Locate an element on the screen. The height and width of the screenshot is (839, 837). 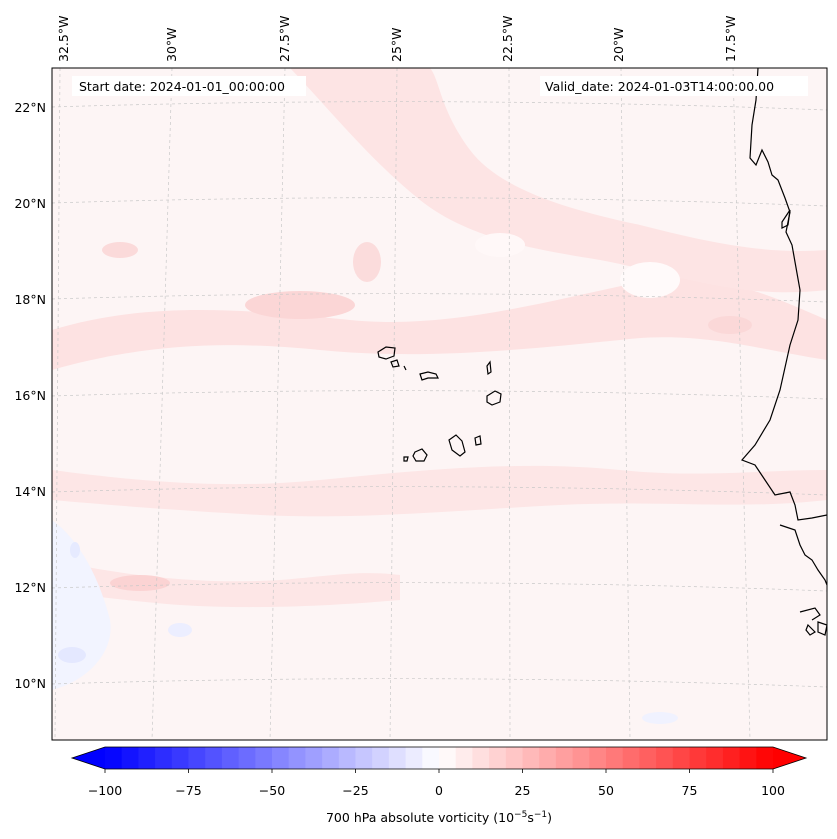
colorbar-label: 700 hPa absolute vorticity (10−5s−1) is located at coordinates (439, 817).